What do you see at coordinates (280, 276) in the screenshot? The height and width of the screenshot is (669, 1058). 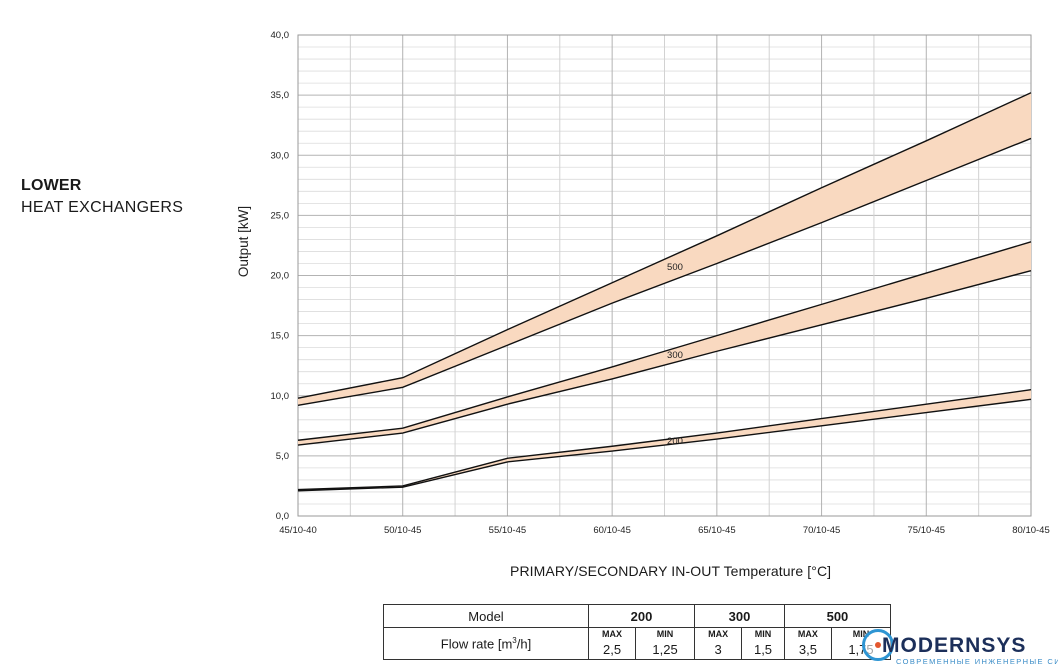 I see `y-tick-label: 20,0` at bounding box center [280, 276].